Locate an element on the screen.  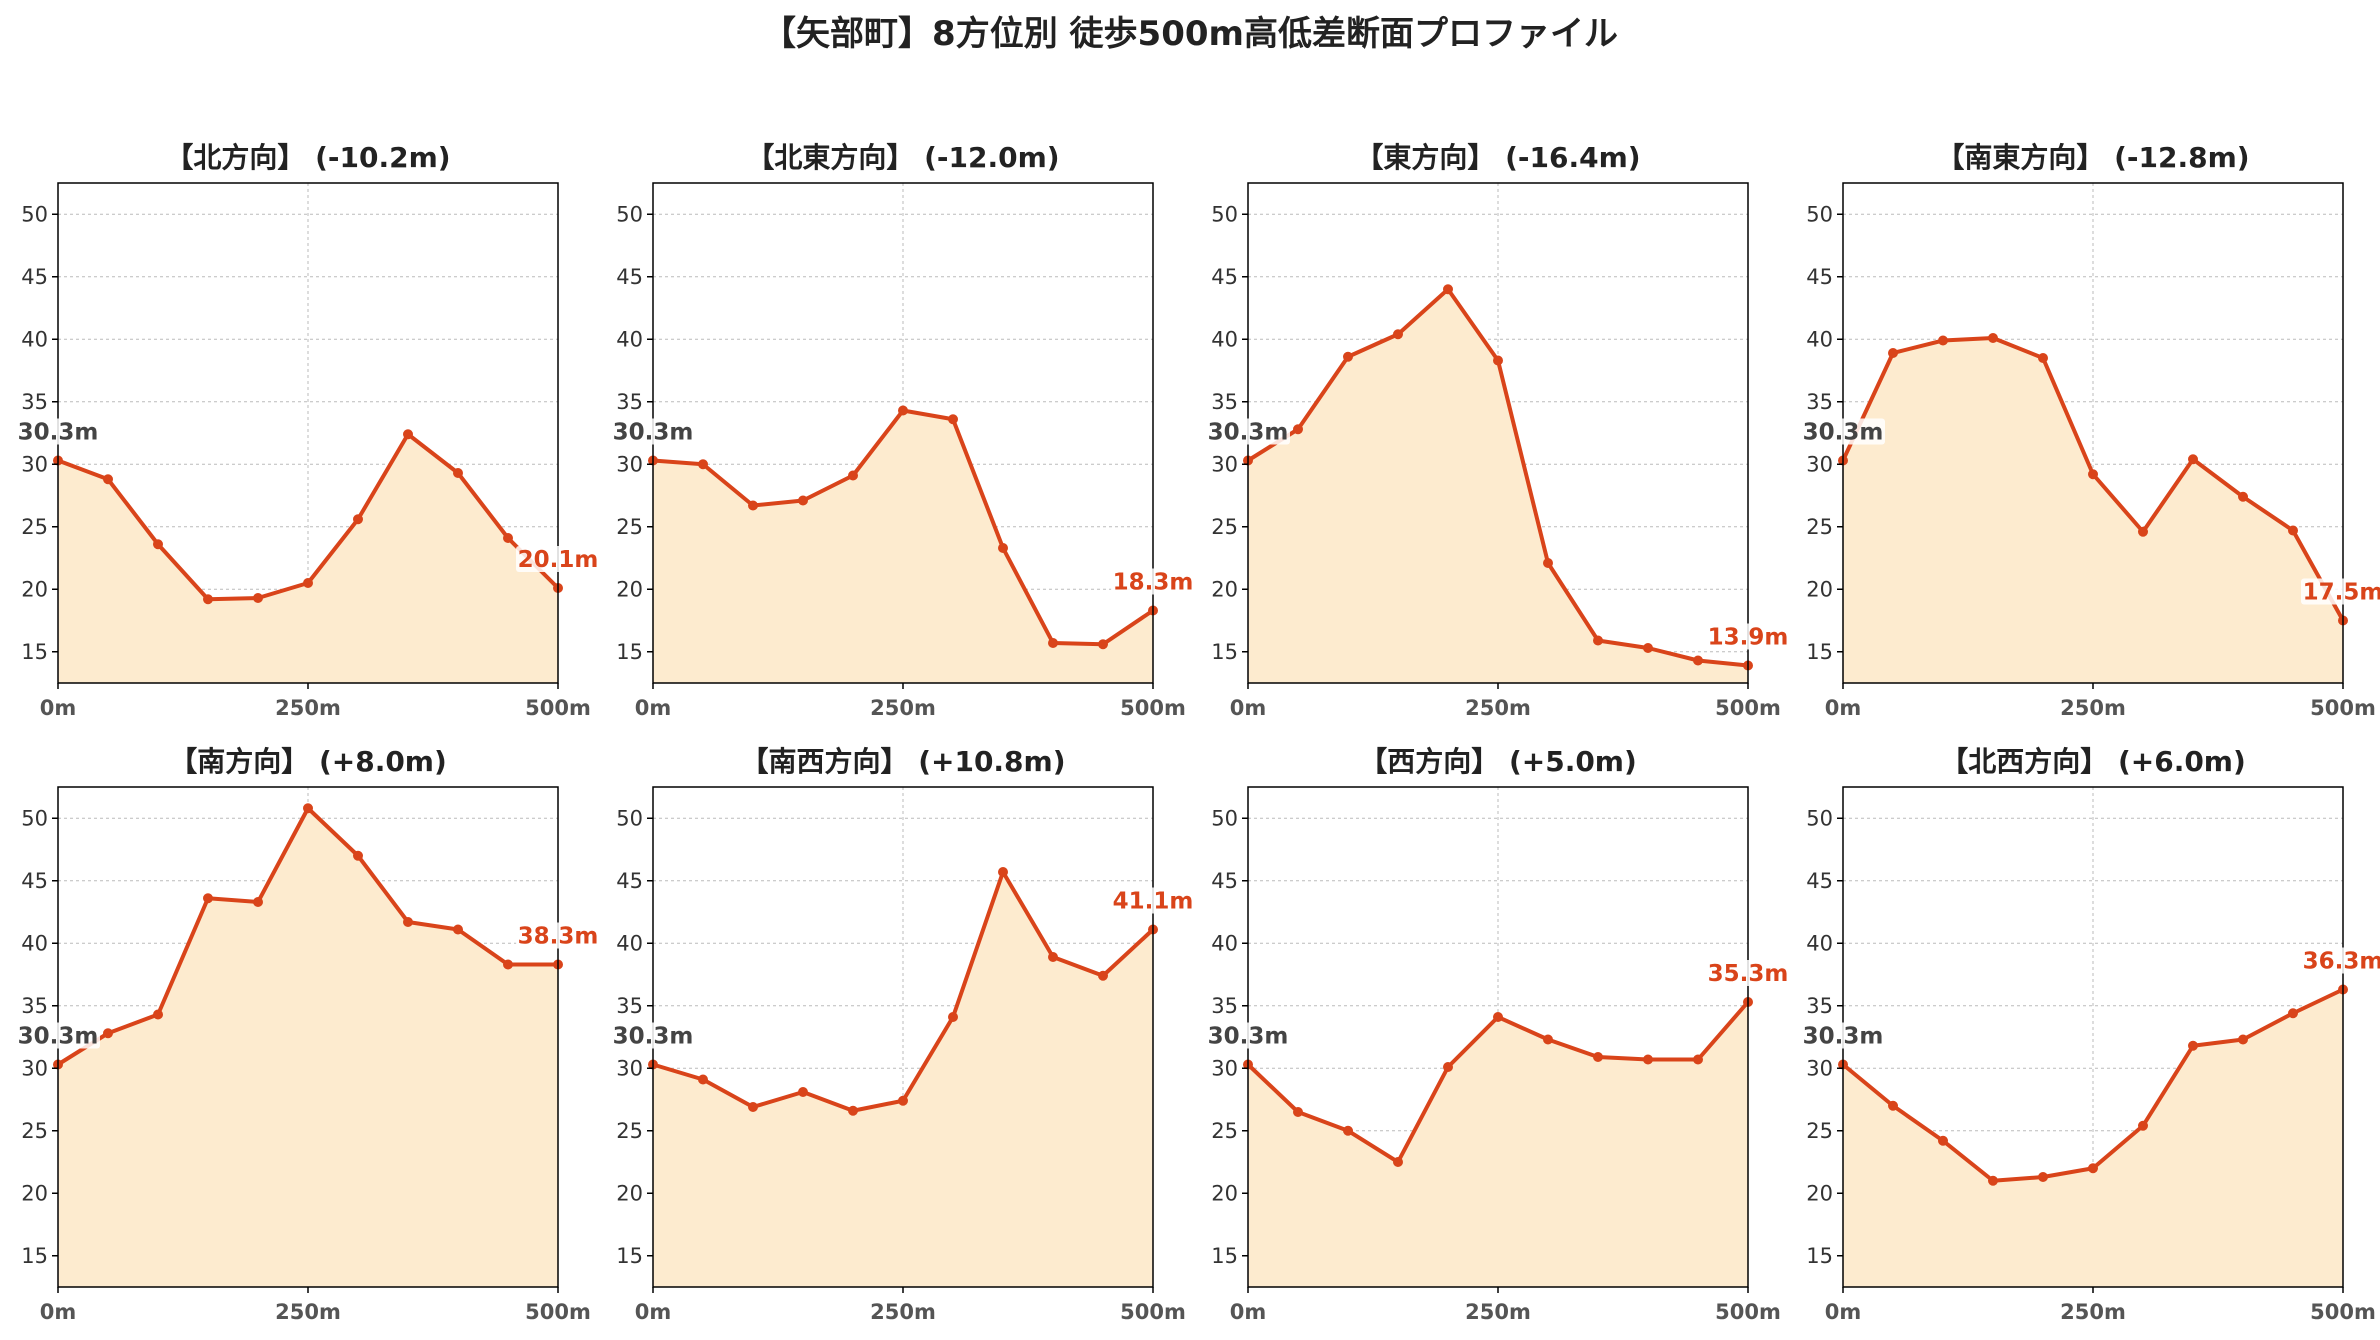
end-elevation-label: 41.1m is located at coordinates (1153, 902).